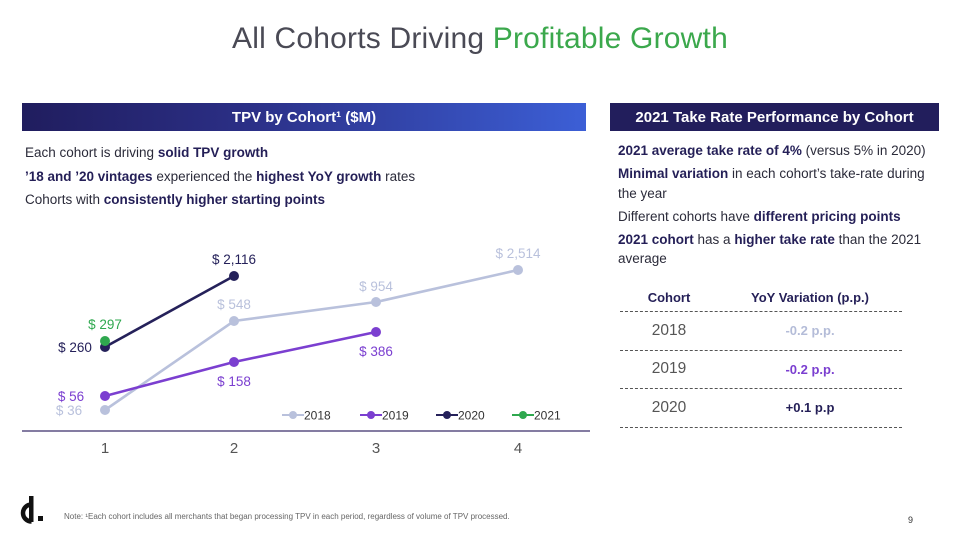 This screenshot has height=540, width=960. Describe the element at coordinates (669, 407) in the screenshot. I see `cohort-cell: 2020` at that location.